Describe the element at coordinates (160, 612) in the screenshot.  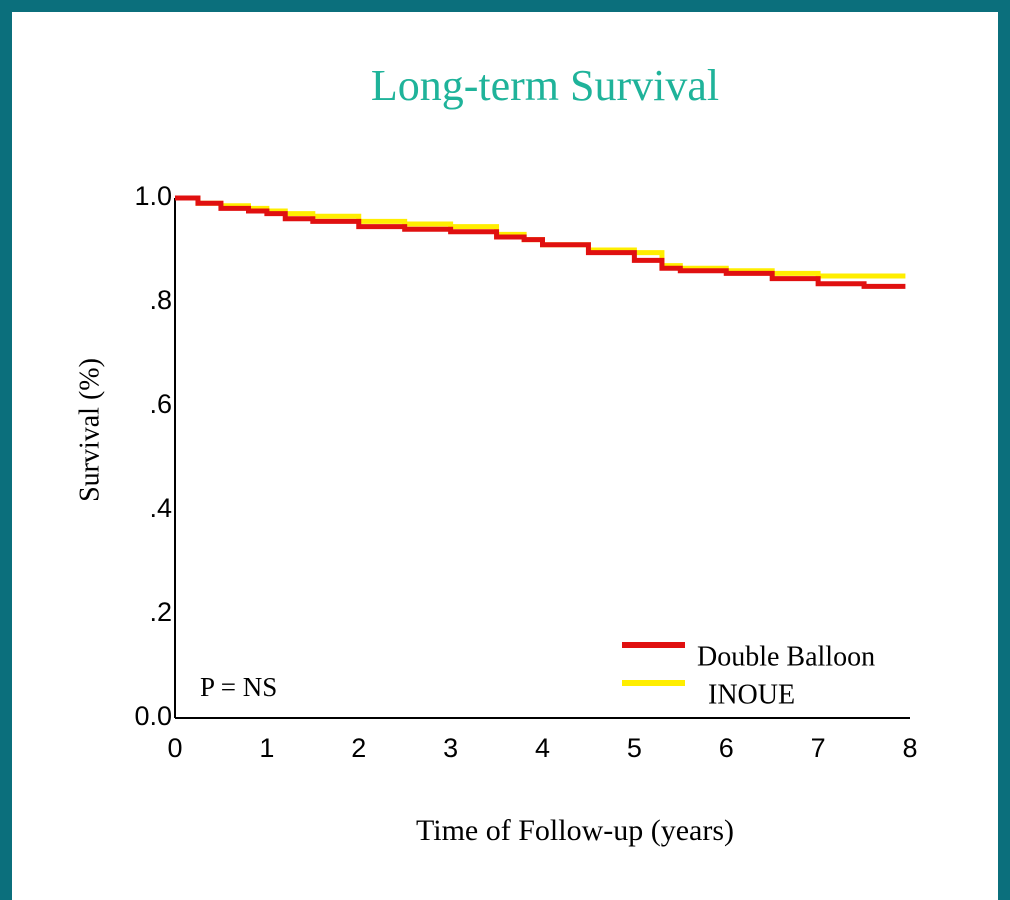
I see `y-tick-label: .2` at that location.